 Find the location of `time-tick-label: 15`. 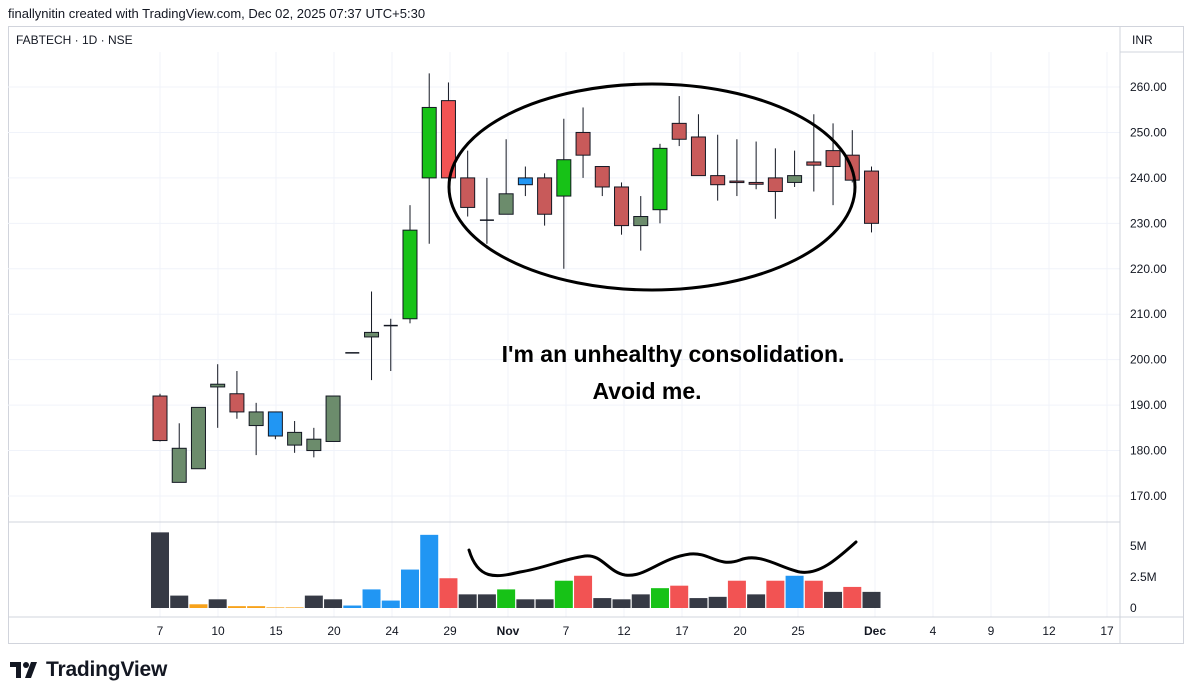

time-tick-label: 15 is located at coordinates (276, 631).